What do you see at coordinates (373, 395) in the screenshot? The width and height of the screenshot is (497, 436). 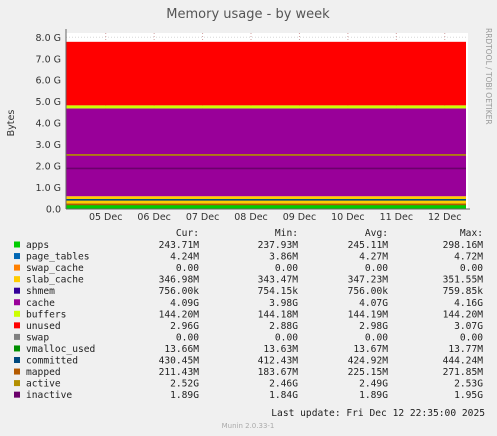 I see `legend-value: 1.89G` at bounding box center [373, 395].